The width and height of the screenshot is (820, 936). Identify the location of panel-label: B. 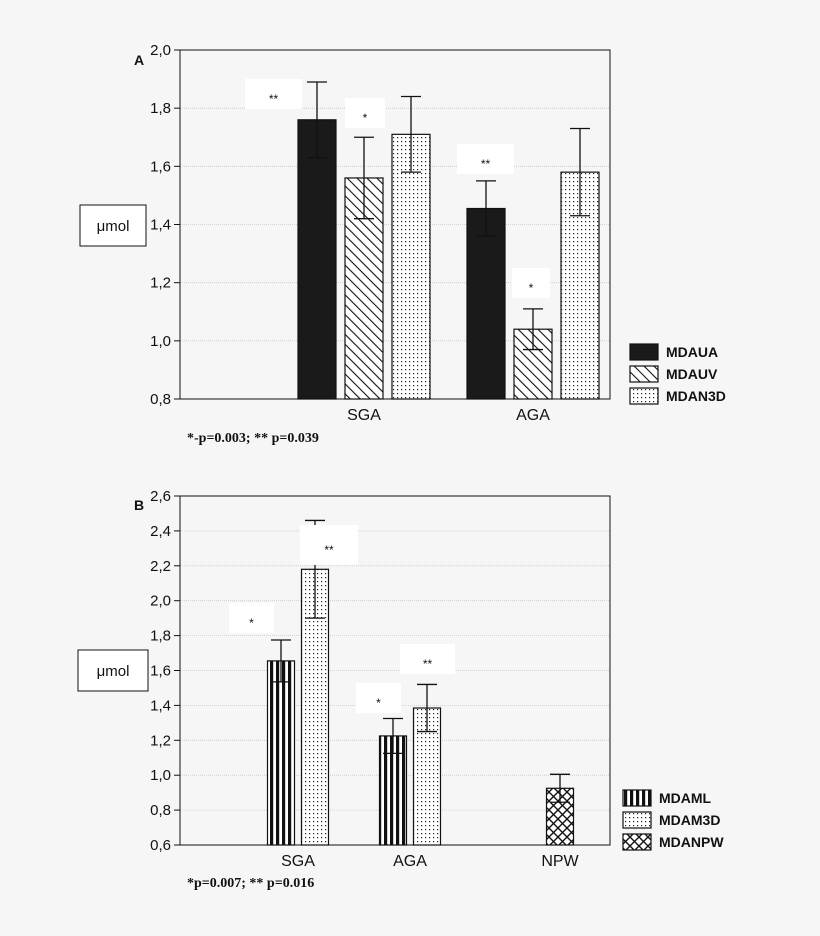
(139, 505).